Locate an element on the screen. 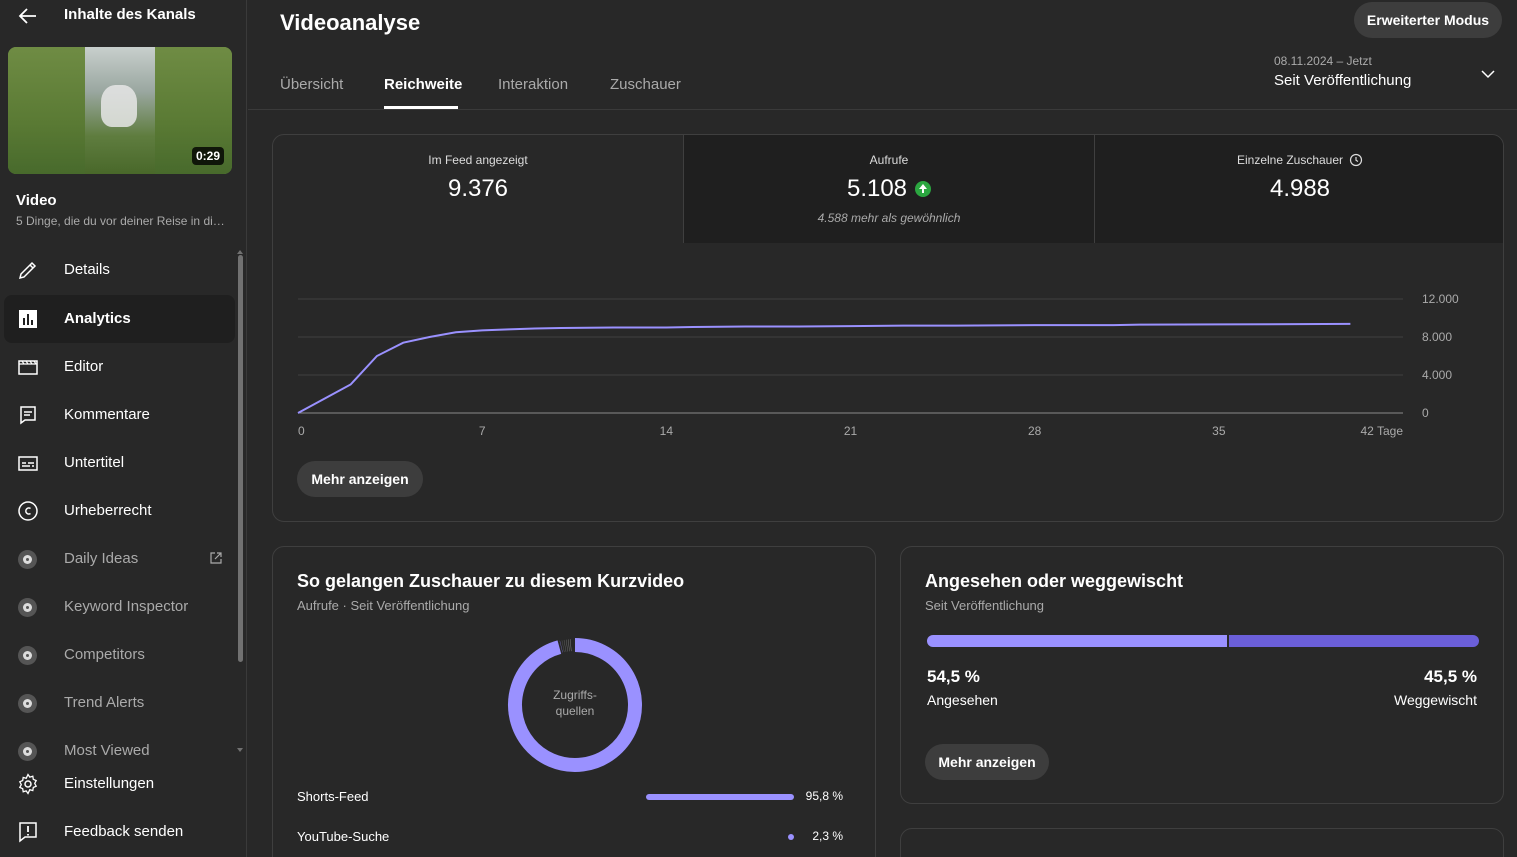 This screenshot has width=1517, height=857. nav-item-analytics: Analytics is located at coordinates (119, 319).